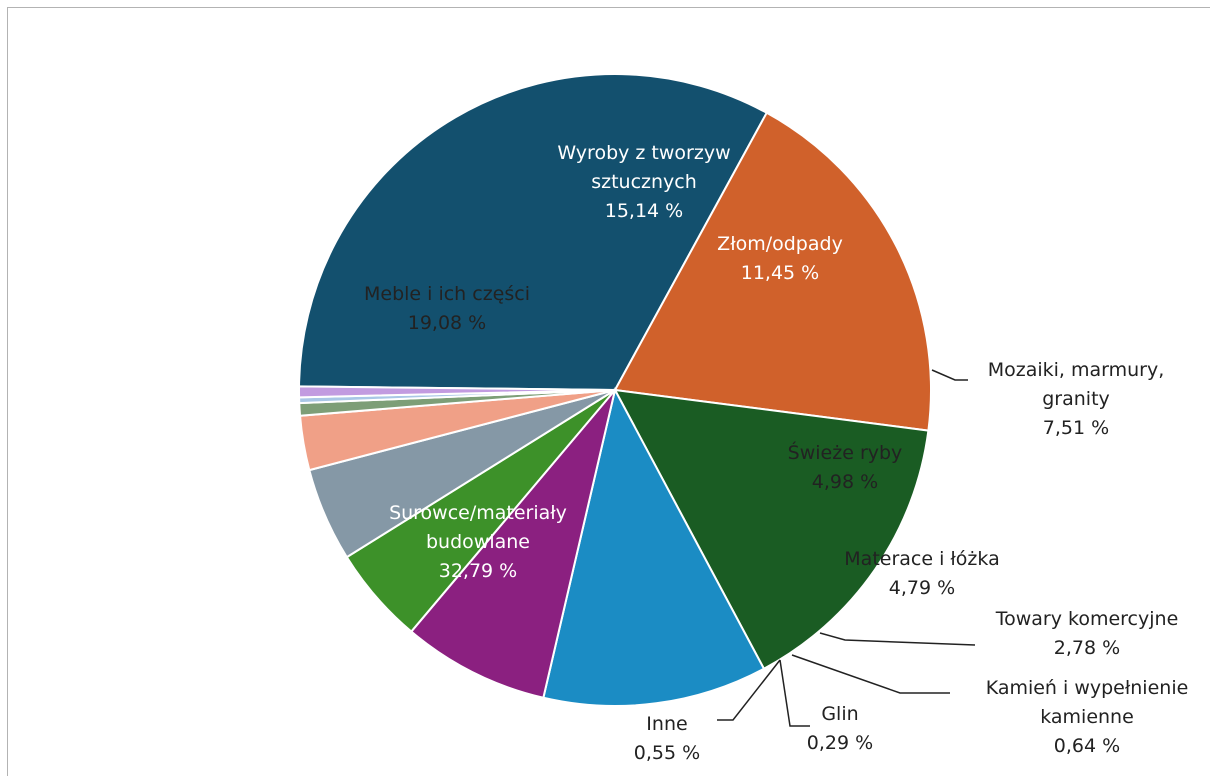 The image size is (1210, 776). I want to click on data-label-category-towary-komercyjne: Towary komercyjne, so click(1087, 619).